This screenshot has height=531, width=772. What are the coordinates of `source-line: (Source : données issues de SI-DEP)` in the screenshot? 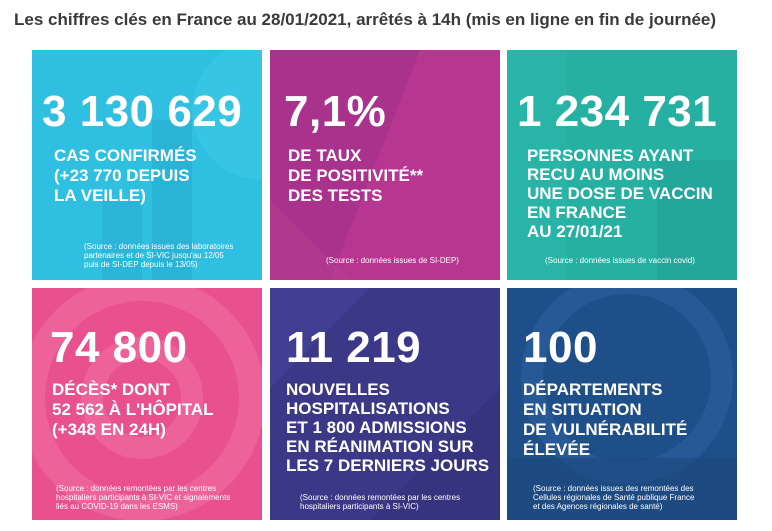 It's located at (392, 260).